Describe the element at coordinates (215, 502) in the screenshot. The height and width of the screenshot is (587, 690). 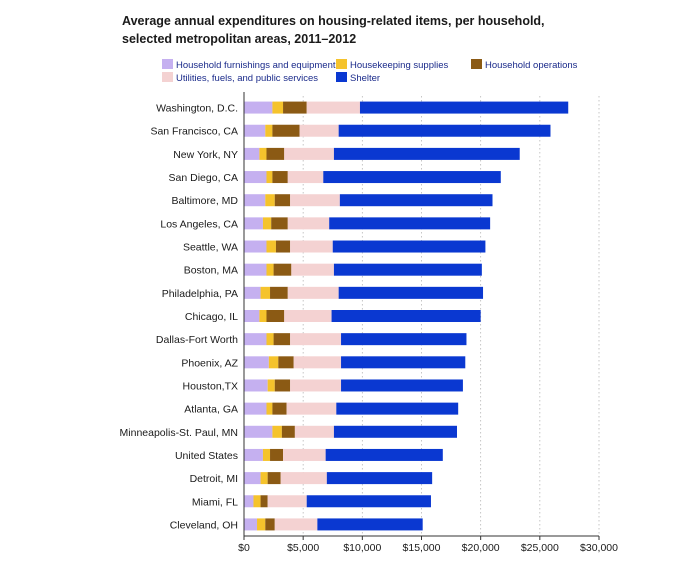
I see `category-label: Miami, FL` at that location.